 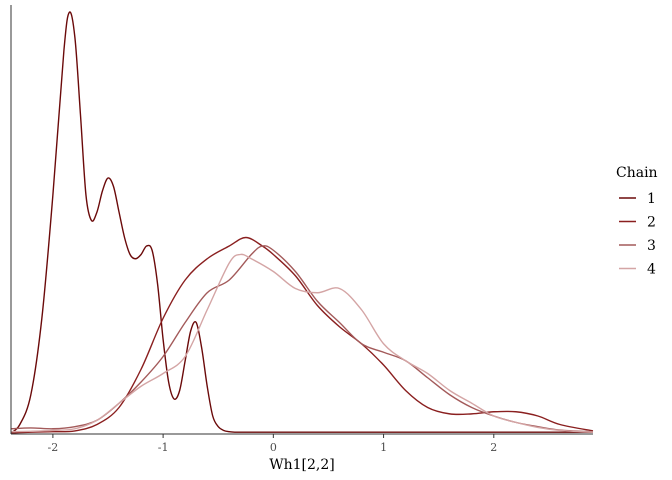 What do you see at coordinates (302, 465) in the screenshot?
I see `x-axis-title: Wh1[2,2]` at bounding box center [302, 465].